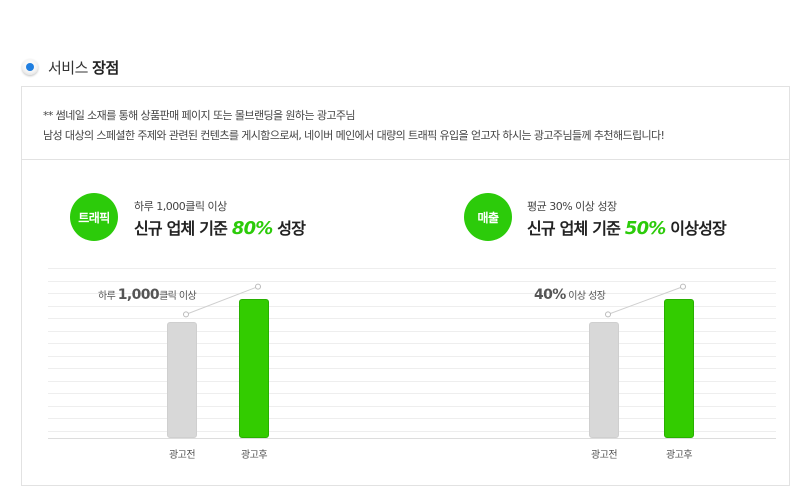 This screenshot has height=489, width=811. What do you see at coordinates (180, 206) in the screenshot?
I see `traffic-subtitle: 하루 1,000클릭 이상` at bounding box center [180, 206].